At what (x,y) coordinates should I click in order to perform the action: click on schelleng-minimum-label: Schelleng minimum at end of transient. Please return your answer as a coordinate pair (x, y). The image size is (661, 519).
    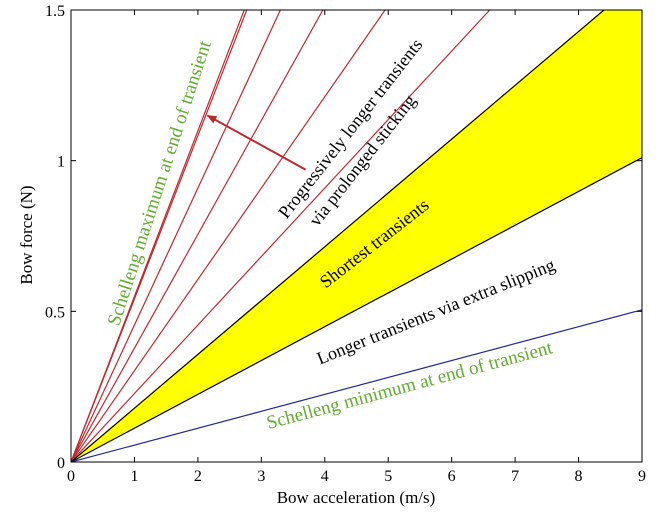
    Looking at the image, I should click on (409, 385).